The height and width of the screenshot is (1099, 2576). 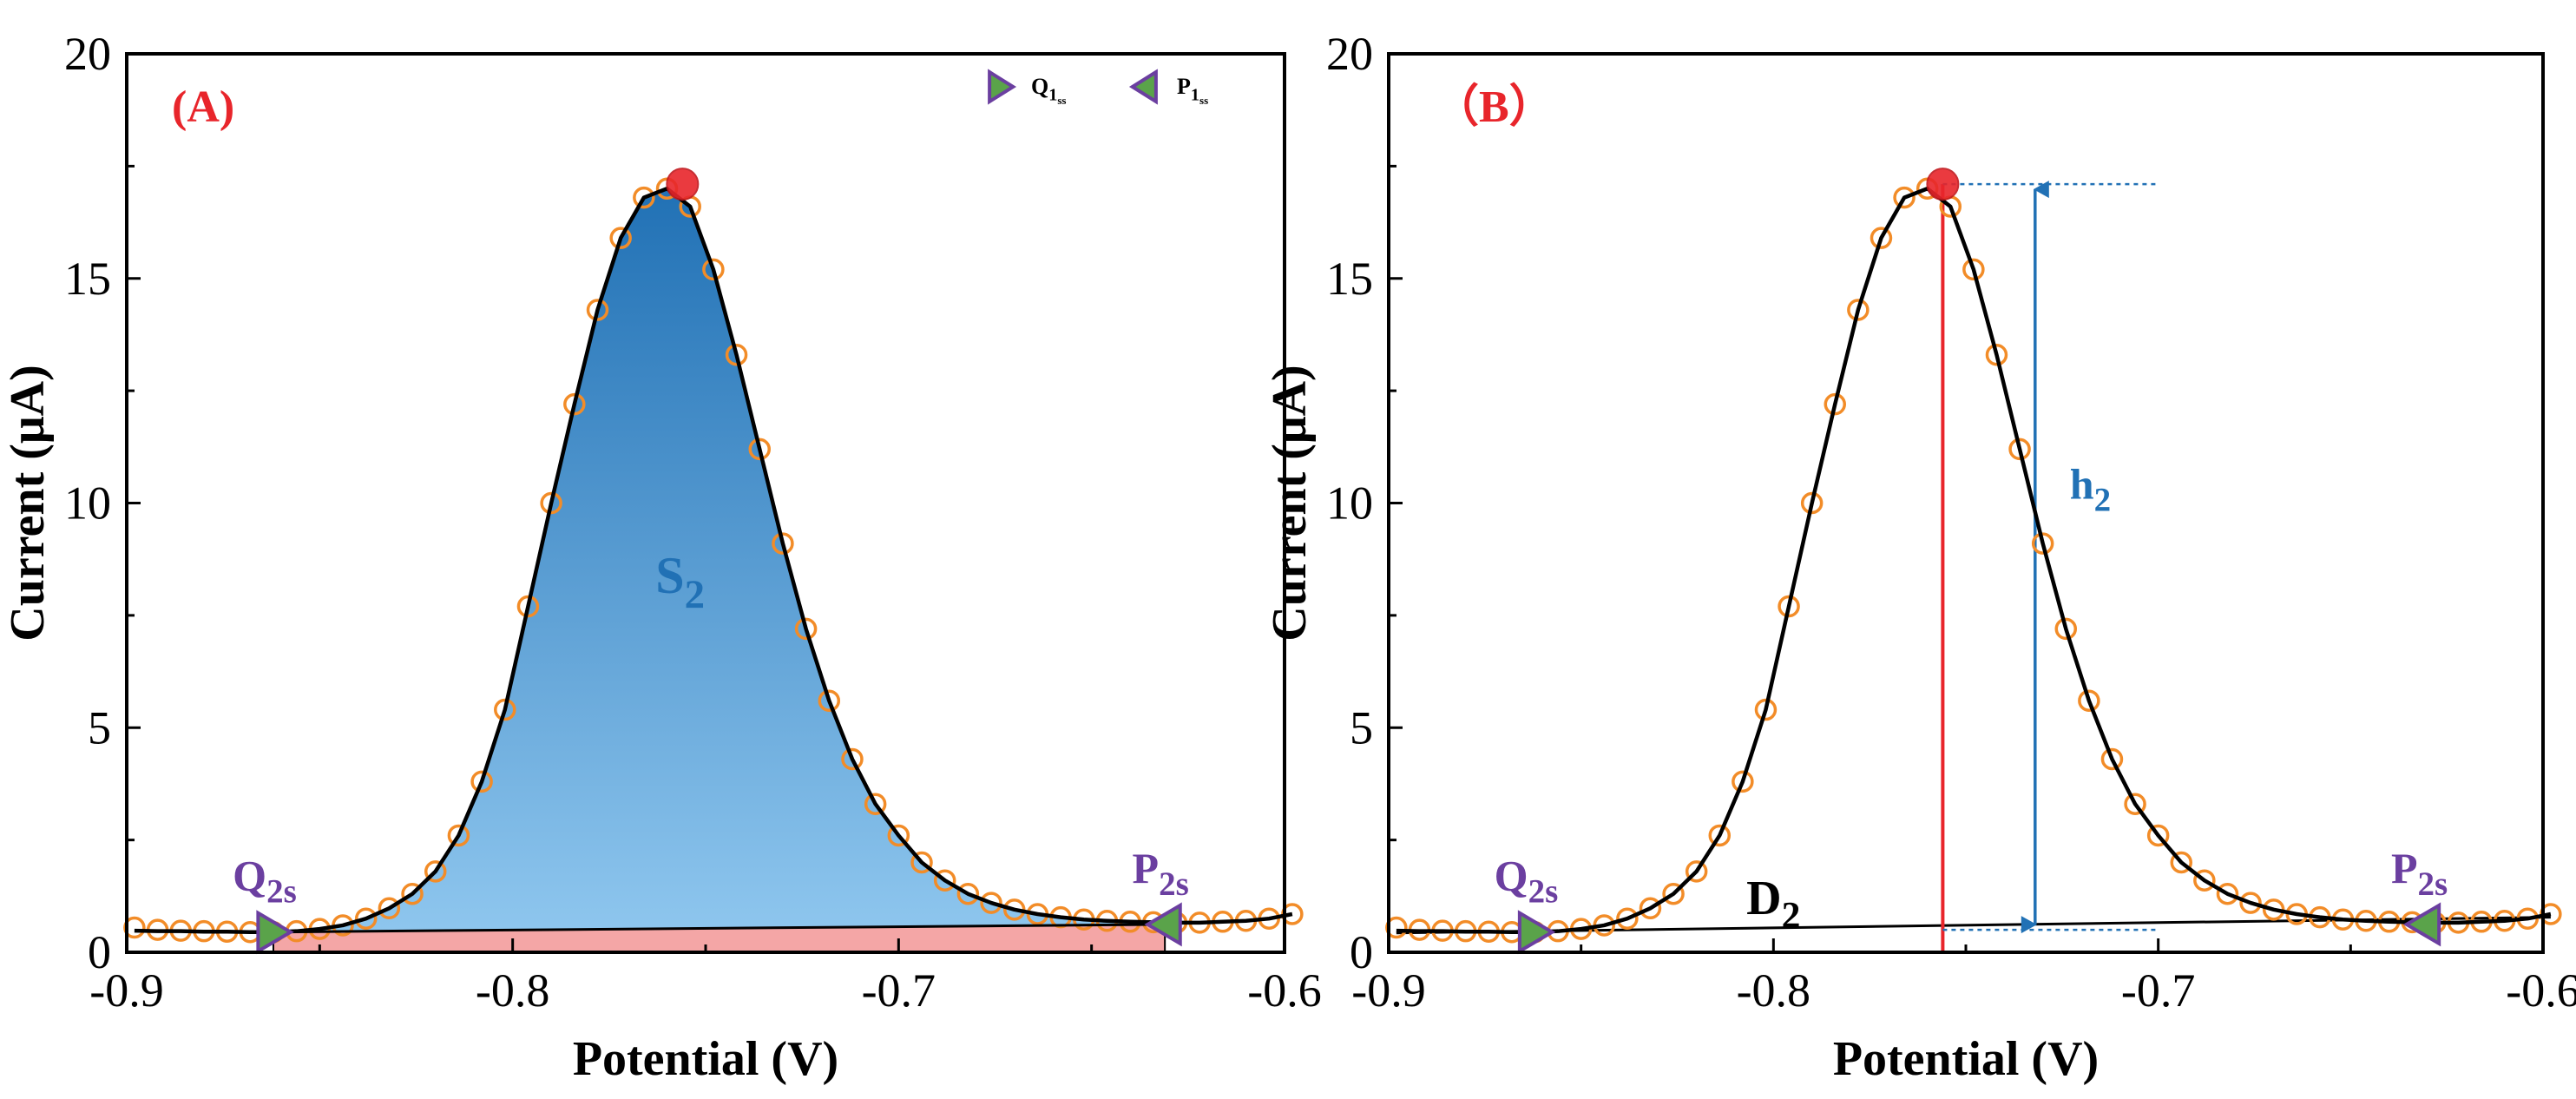 I want to click on end-point-label: P2s, so click(x=1161, y=873).